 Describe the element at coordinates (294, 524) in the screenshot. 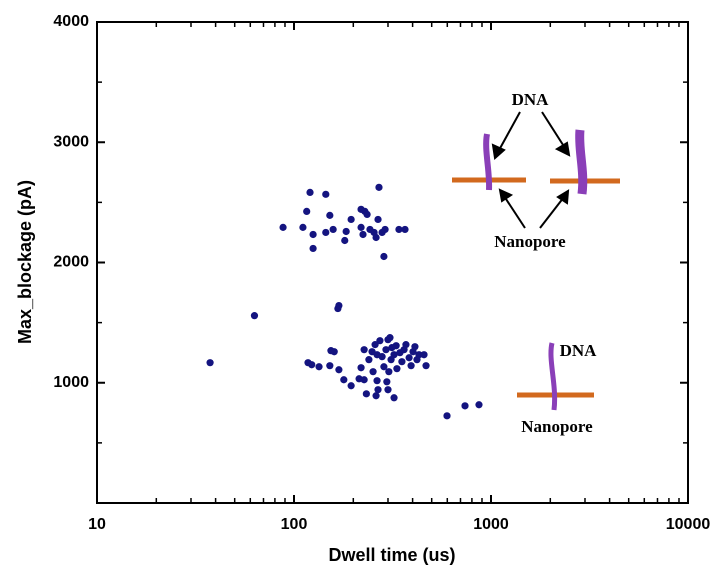

I see `x-tick-label: 100` at that location.